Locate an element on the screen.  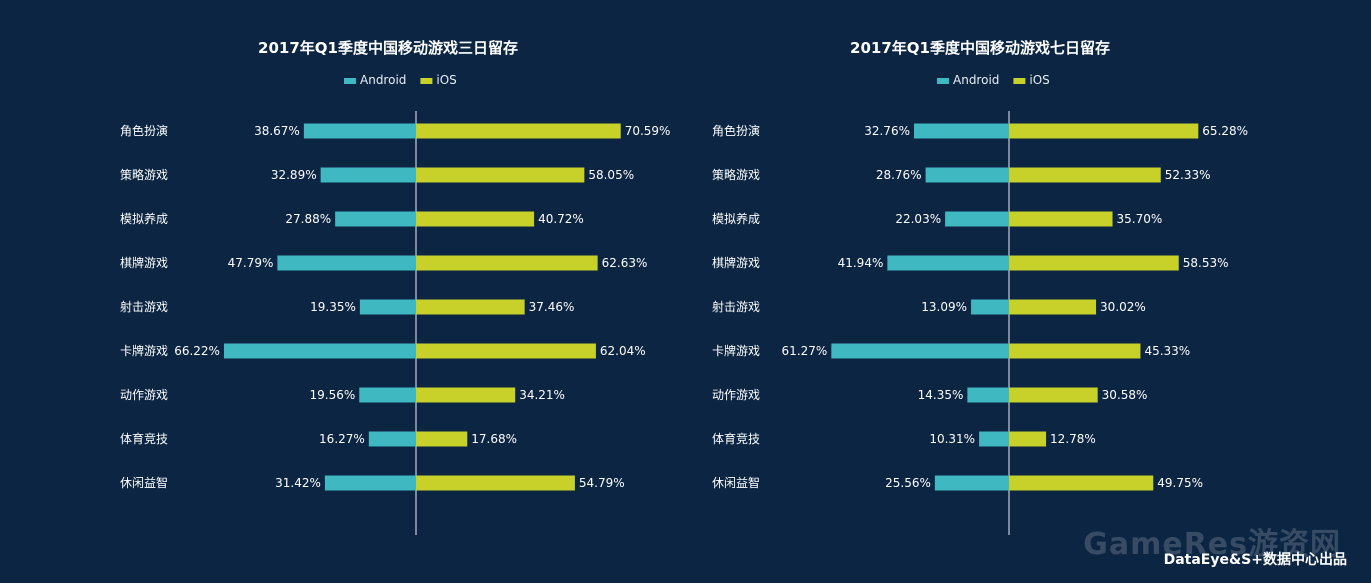
watermark: GameRes游资网 is located at coordinates (1212, 544).